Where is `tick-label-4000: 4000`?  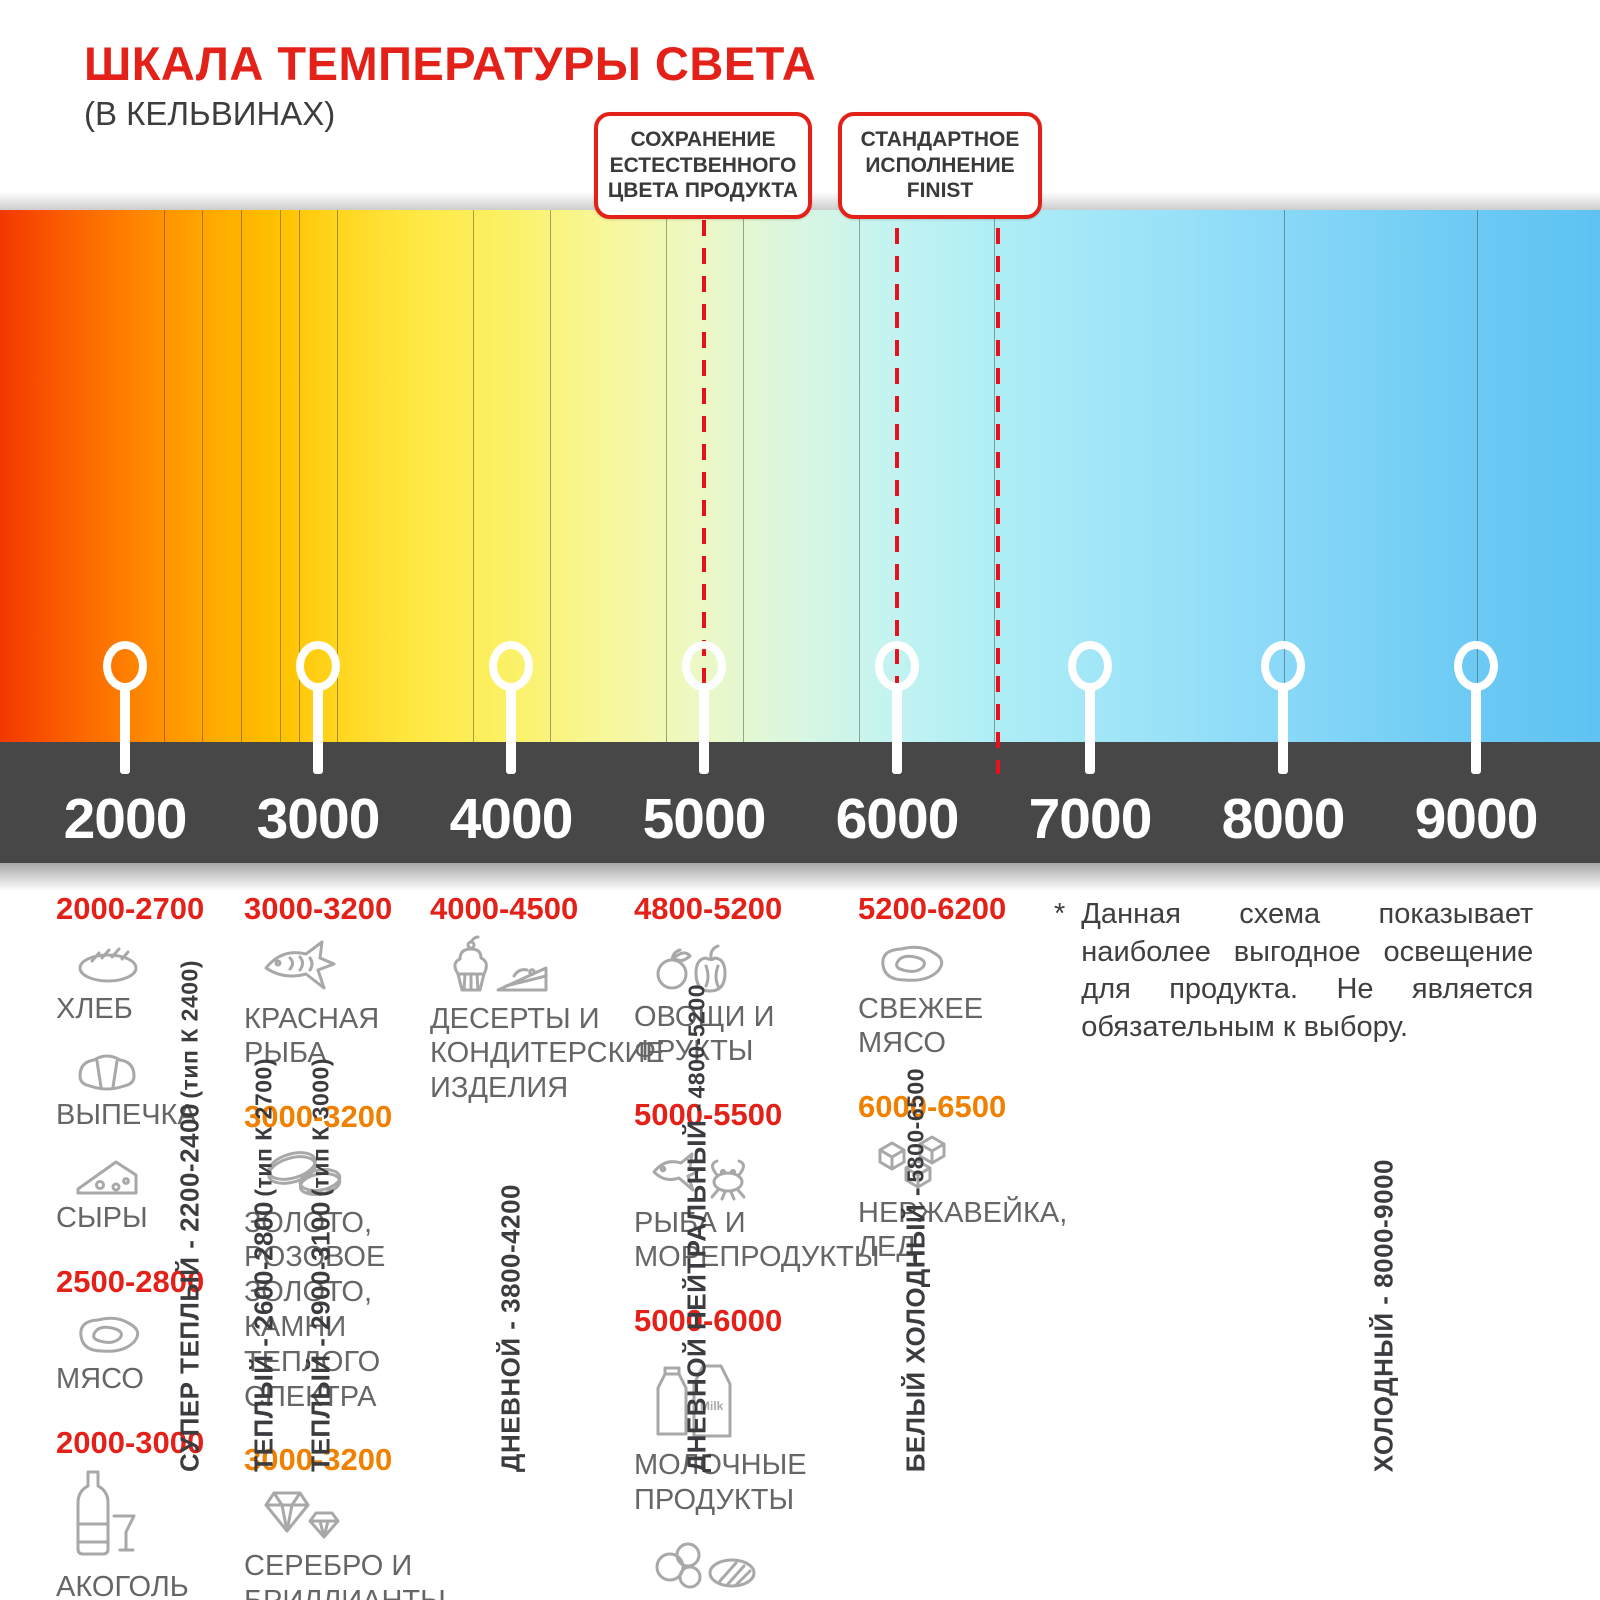 tick-label-4000: 4000 is located at coordinates (511, 819).